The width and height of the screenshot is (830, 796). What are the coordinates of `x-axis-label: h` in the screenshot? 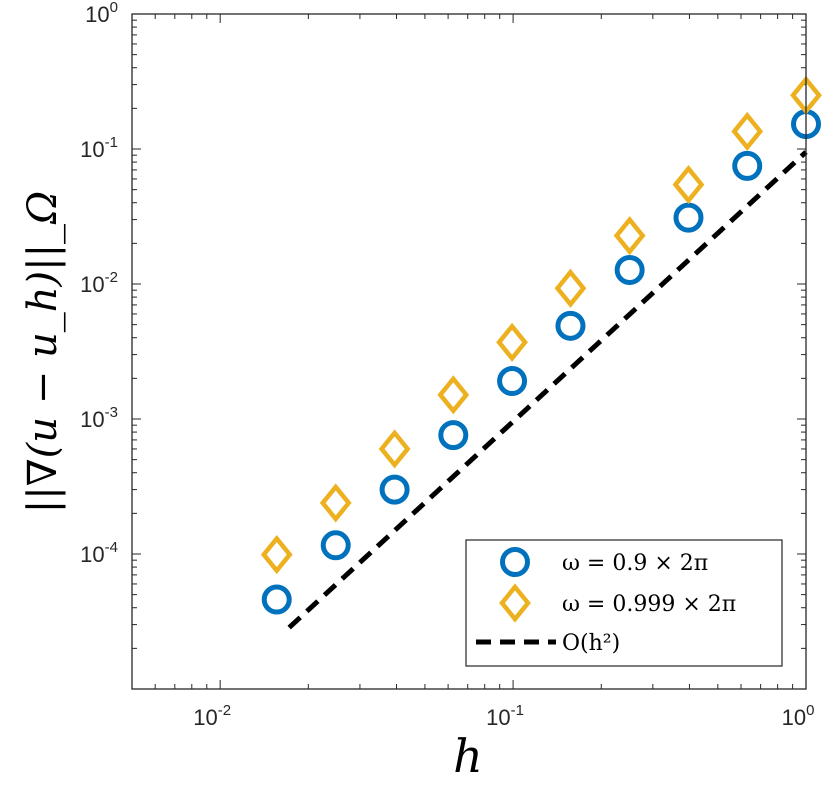 It's located at (468, 756).